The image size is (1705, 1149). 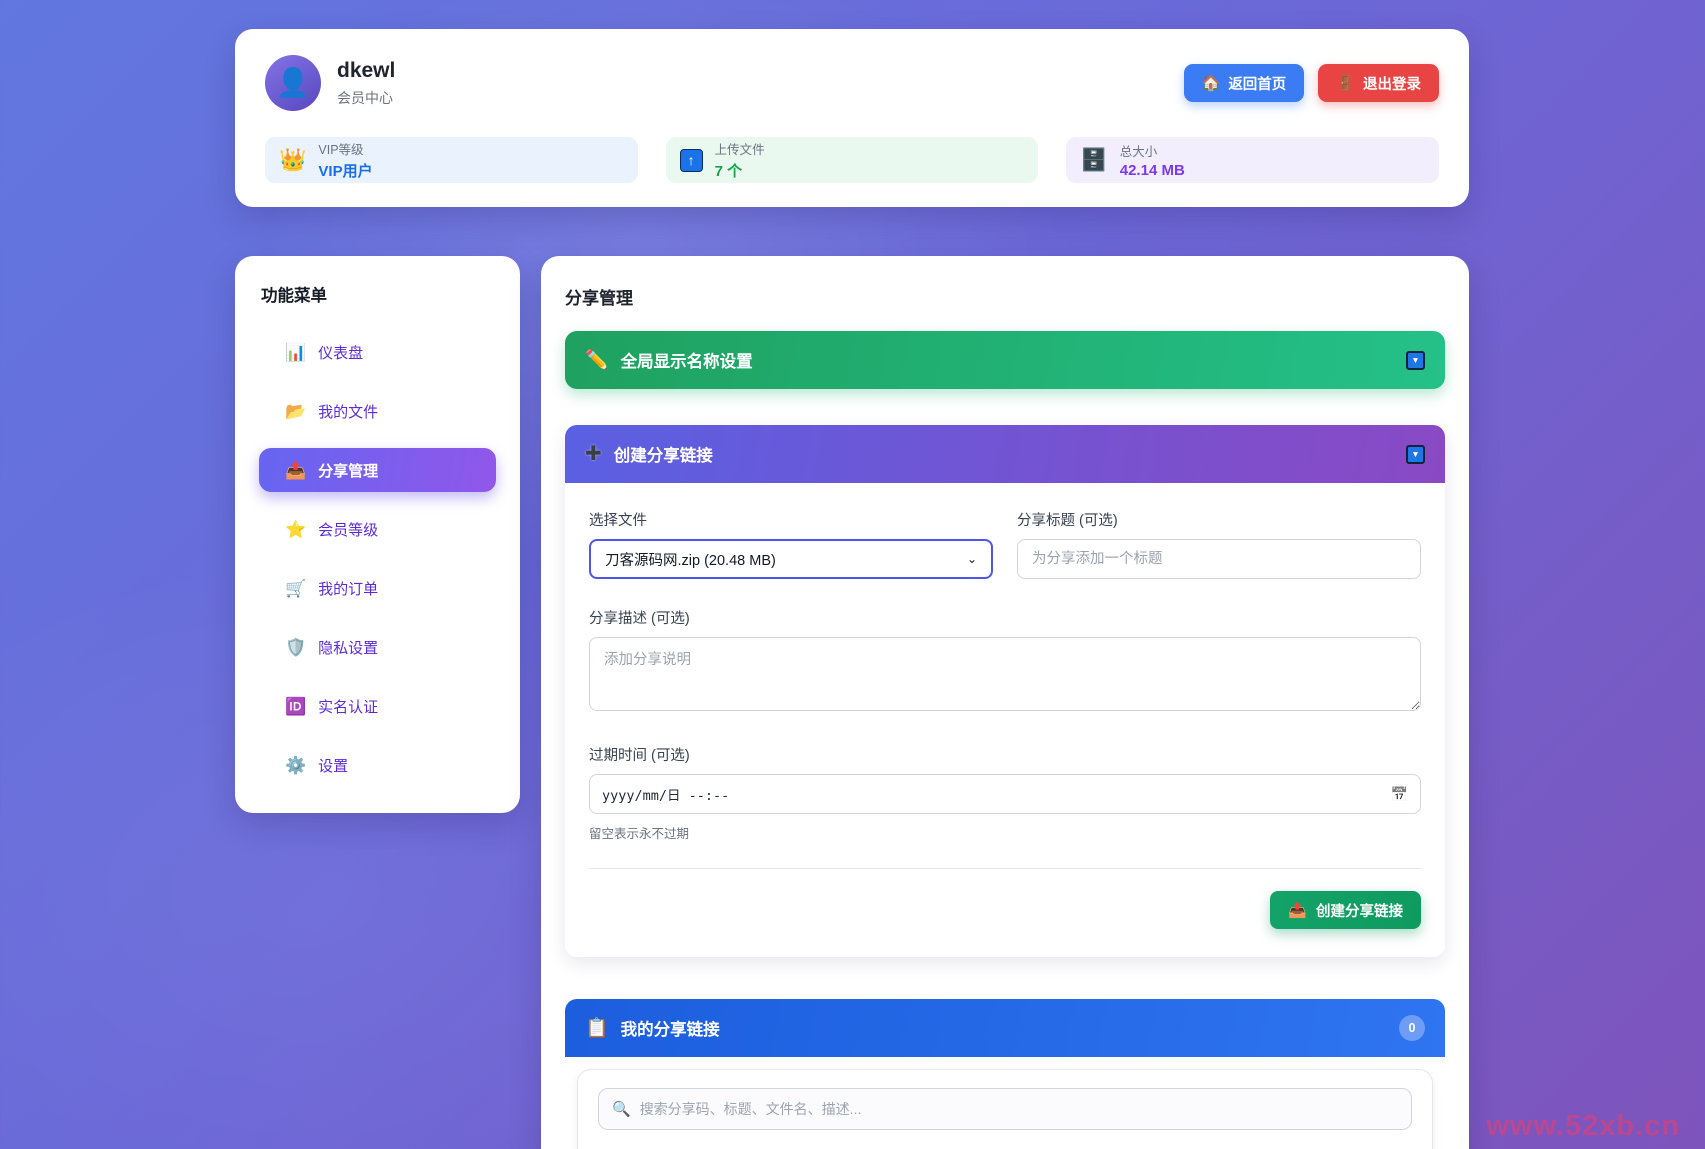 I want to click on share-title-group: 分享标题 (可选), so click(x=1219, y=544).